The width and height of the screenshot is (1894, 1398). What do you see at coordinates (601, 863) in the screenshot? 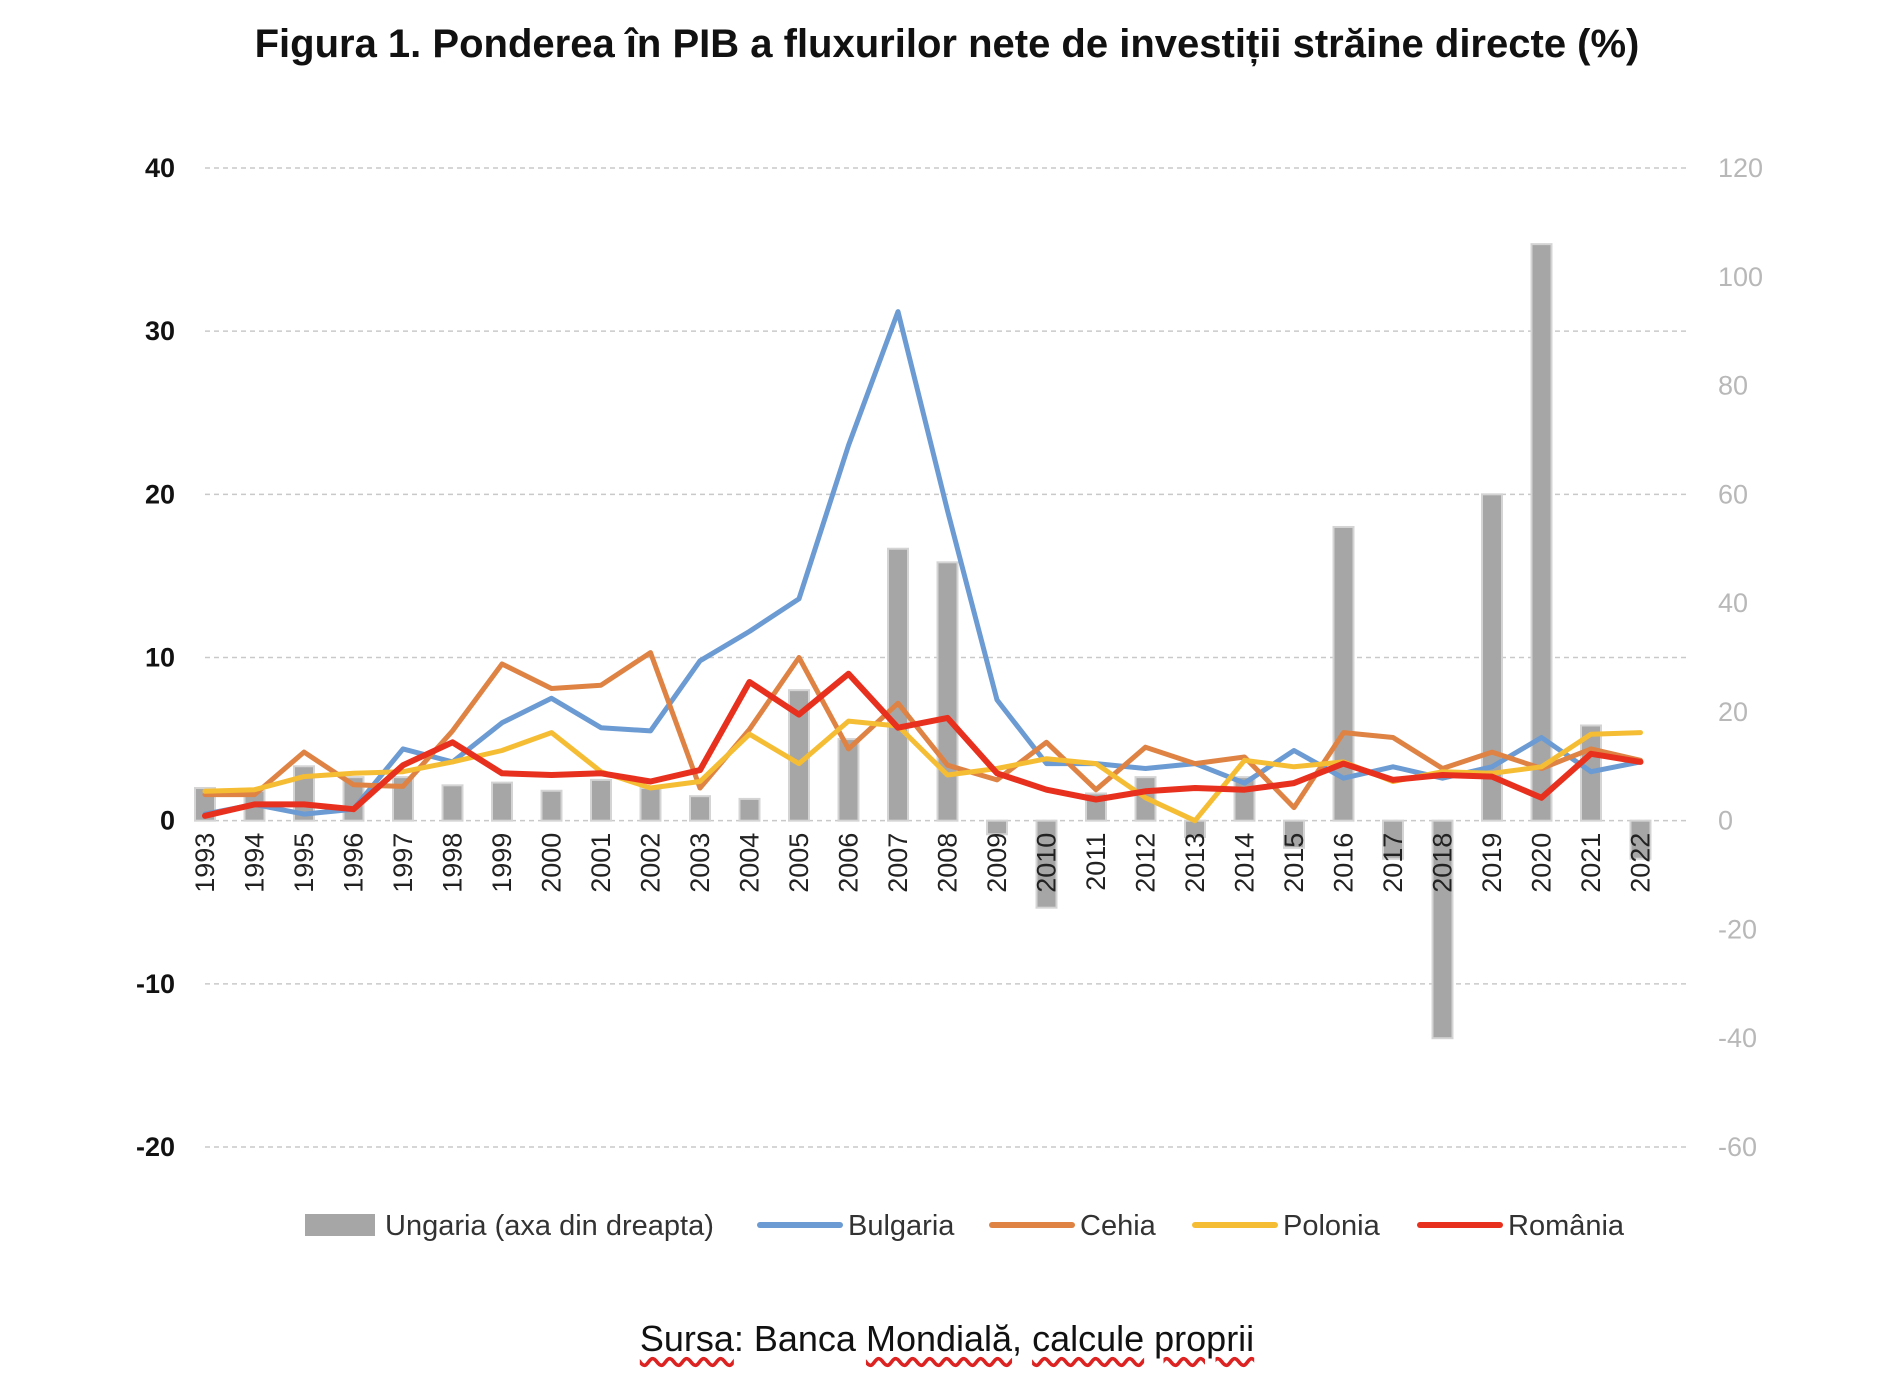
I see `x-axis-tick-label: 2001` at bounding box center [601, 863].